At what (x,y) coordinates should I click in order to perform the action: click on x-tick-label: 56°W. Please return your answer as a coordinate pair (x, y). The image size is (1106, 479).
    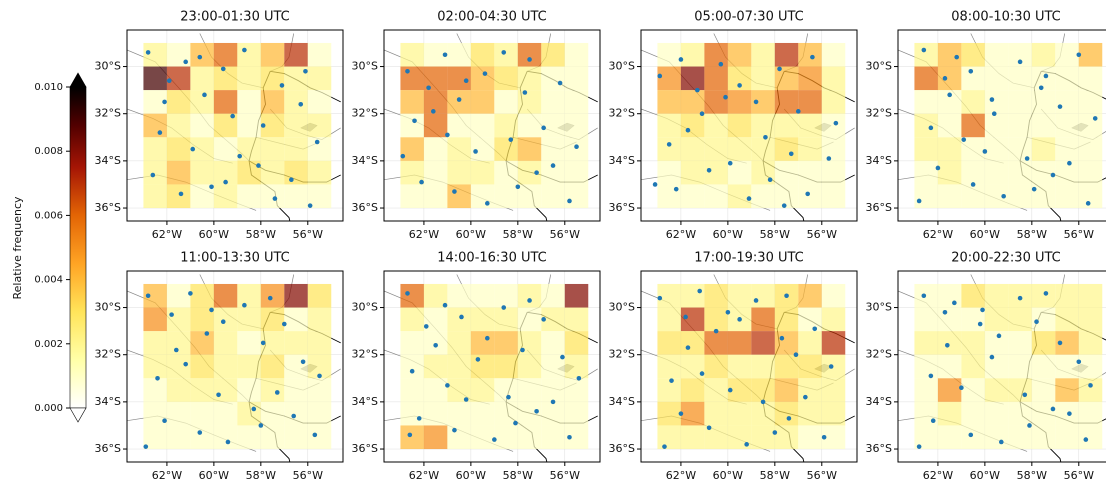
    Looking at the image, I should click on (308, 234).